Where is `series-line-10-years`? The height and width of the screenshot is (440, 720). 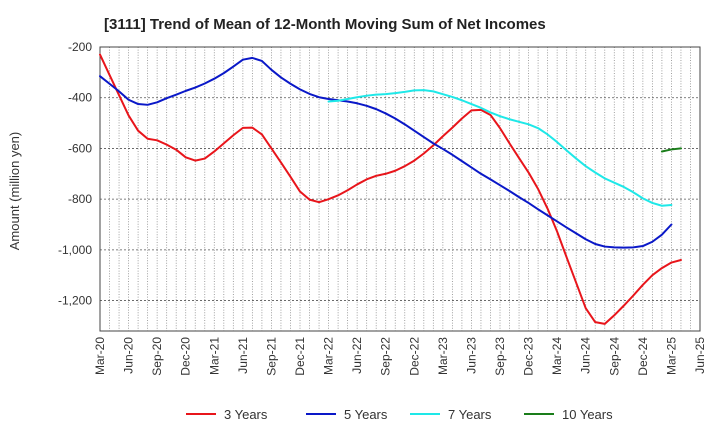
series-line-10-years is located at coordinates (671, 150).